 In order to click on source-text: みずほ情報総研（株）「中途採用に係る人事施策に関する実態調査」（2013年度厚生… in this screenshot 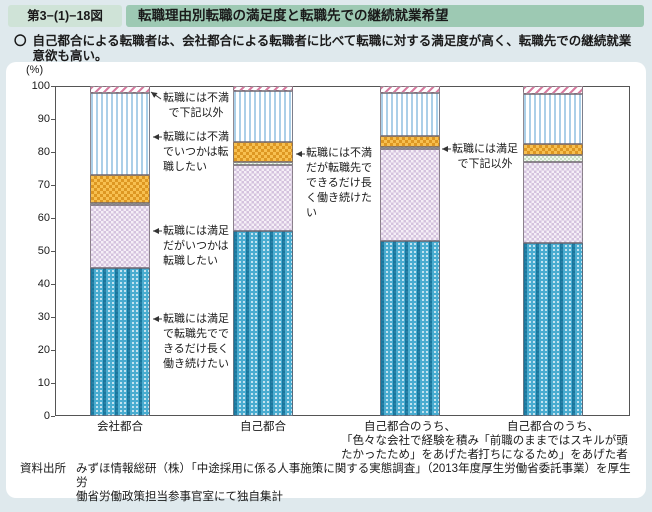, I will do `click(353, 483)`.